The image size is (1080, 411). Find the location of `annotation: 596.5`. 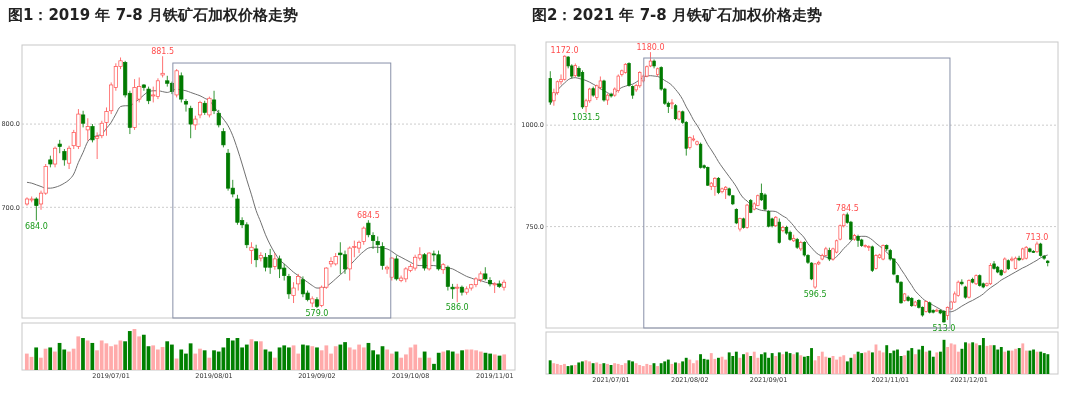

annotation: 596.5 is located at coordinates (815, 294).